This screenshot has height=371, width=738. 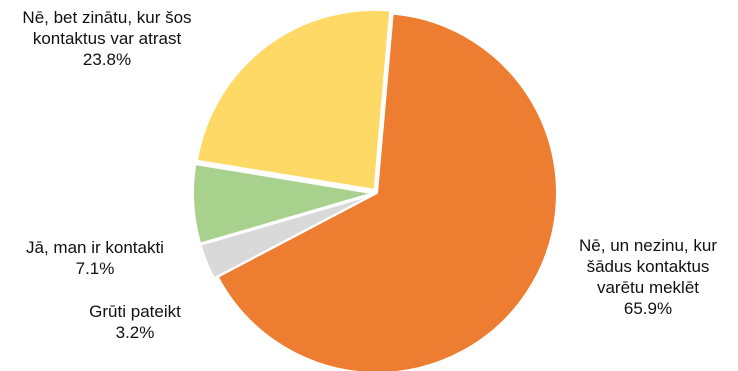 What do you see at coordinates (107, 17) in the screenshot?
I see `slice-label-ne-zinatu-line-1: Nē, bet zinātu, kur šos` at bounding box center [107, 17].